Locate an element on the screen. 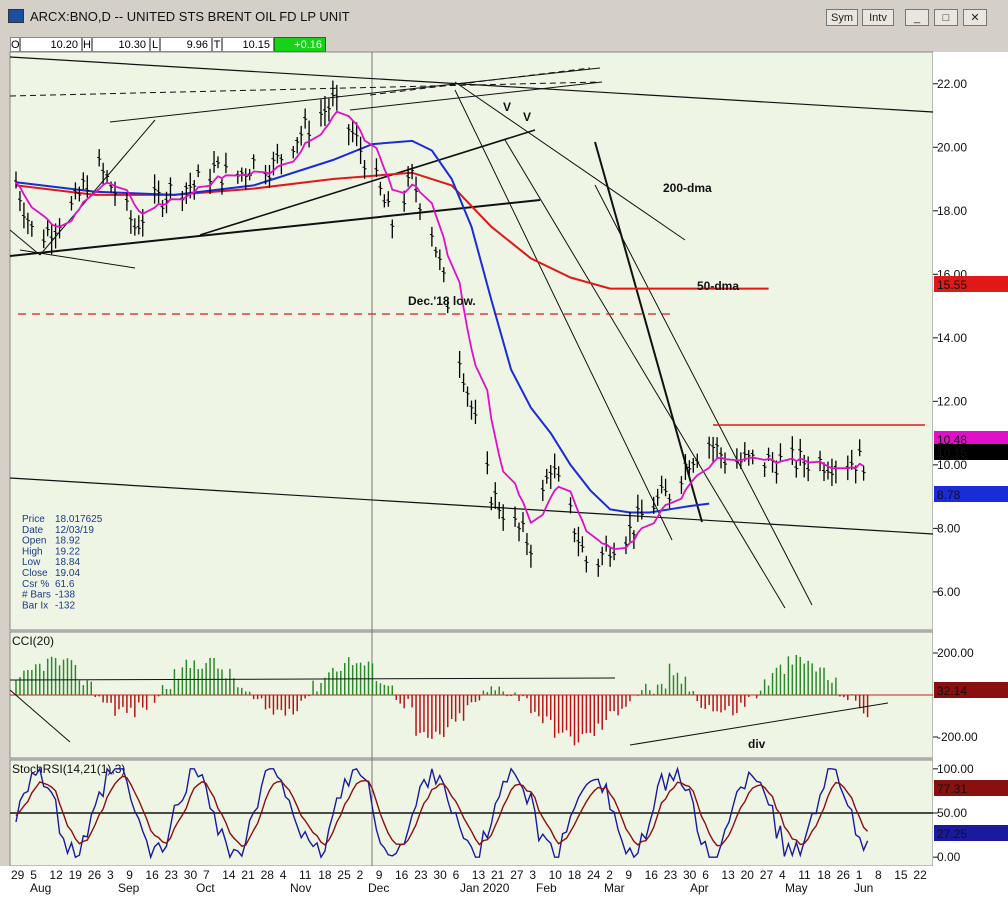 This screenshot has height=899, width=1008. info-label: Open is located at coordinates (34, 541).